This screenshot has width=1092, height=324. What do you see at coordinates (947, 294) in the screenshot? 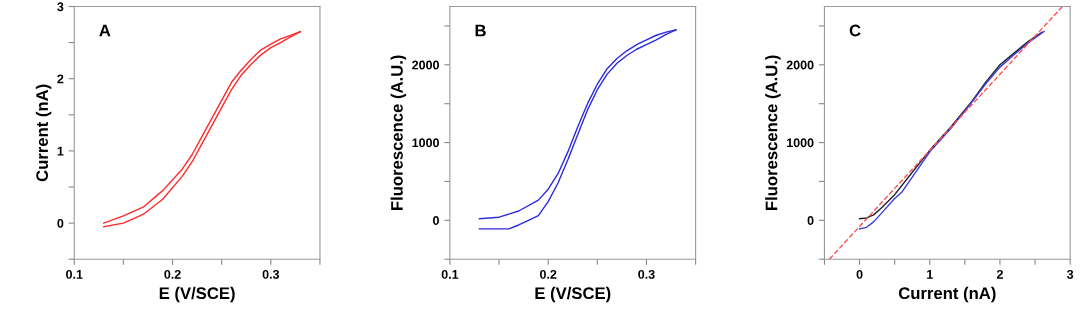
I see `x-axis-title: Current (nA)` at bounding box center [947, 294].